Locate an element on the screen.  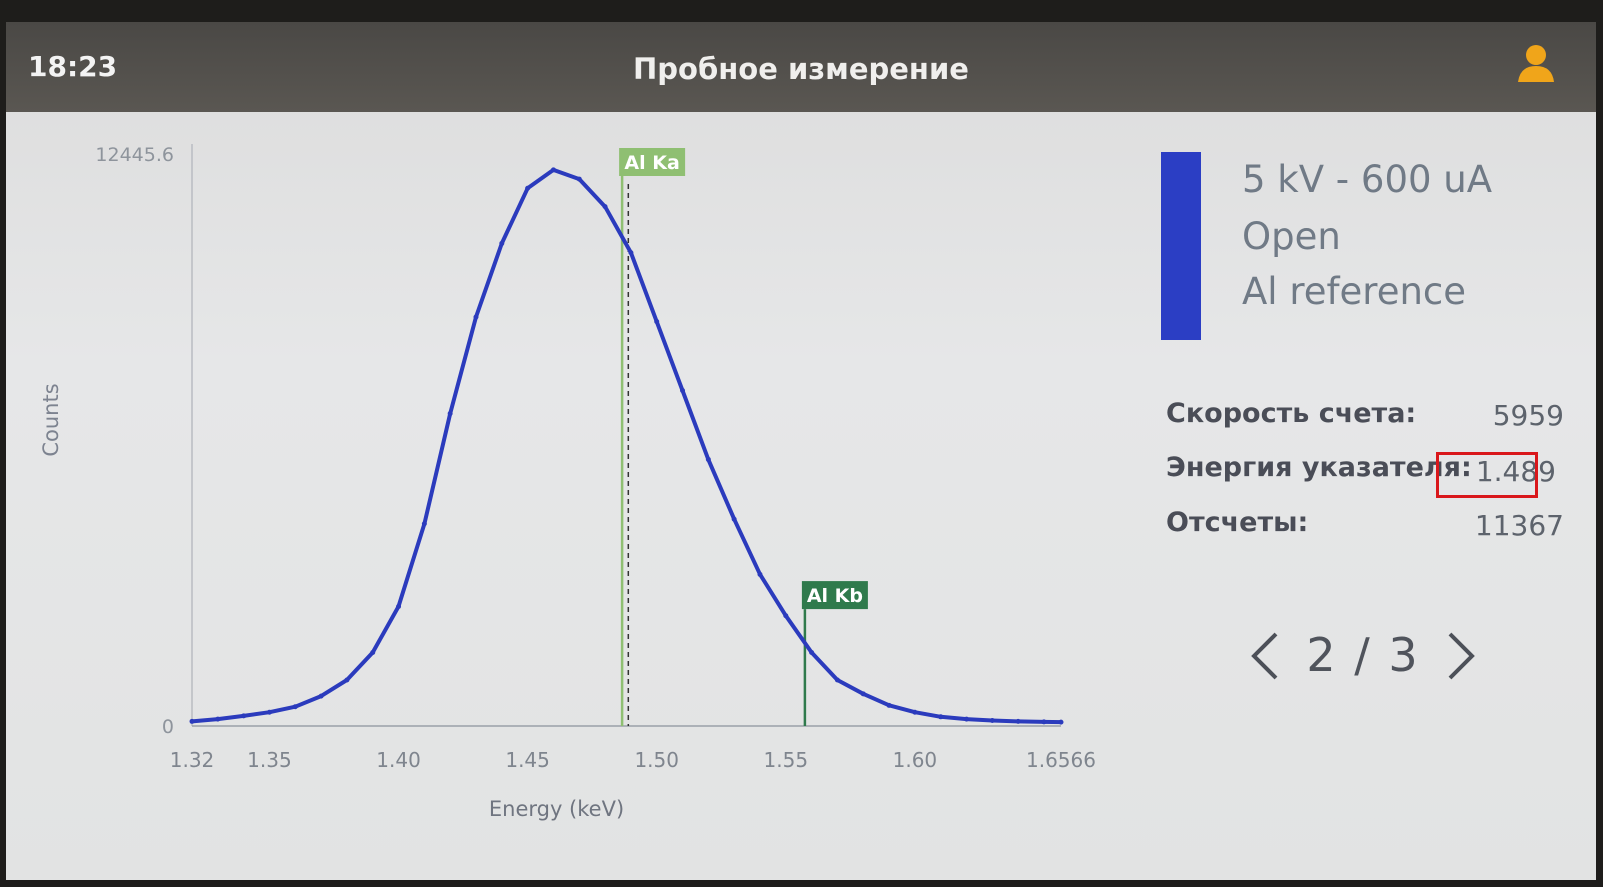
info-filter: Open is located at coordinates (1291, 236).